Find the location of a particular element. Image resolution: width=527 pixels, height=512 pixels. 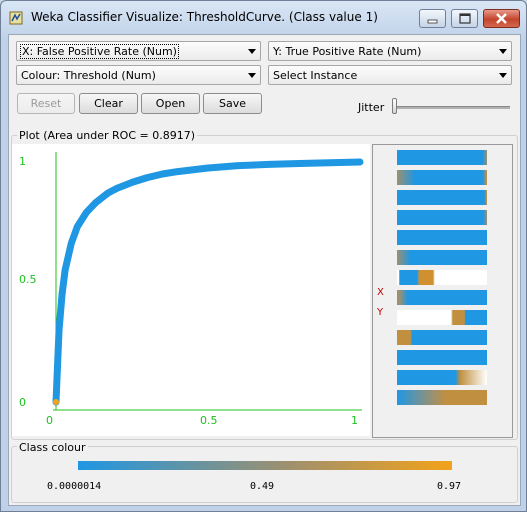

close-button is located at coordinates (501, 18).